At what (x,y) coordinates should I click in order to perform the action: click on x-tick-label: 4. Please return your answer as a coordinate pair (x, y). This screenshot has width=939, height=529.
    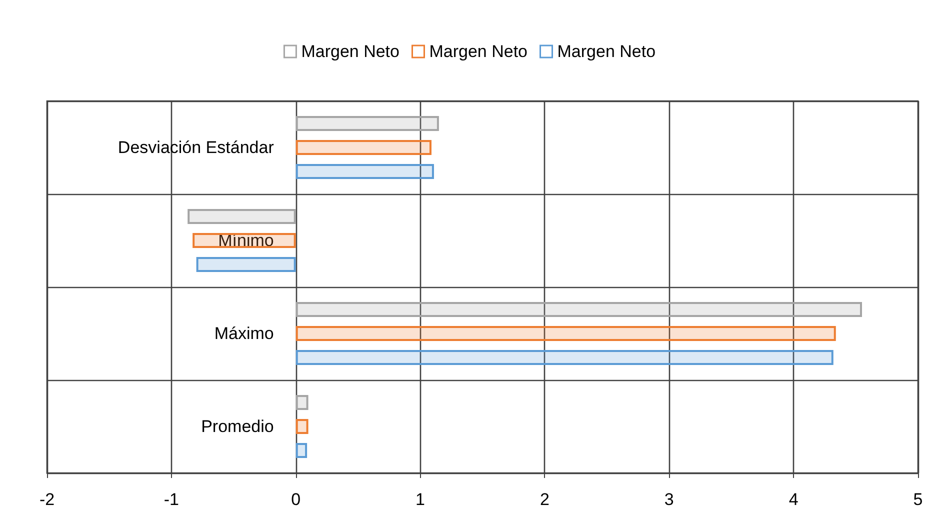
    Looking at the image, I should click on (793, 499).